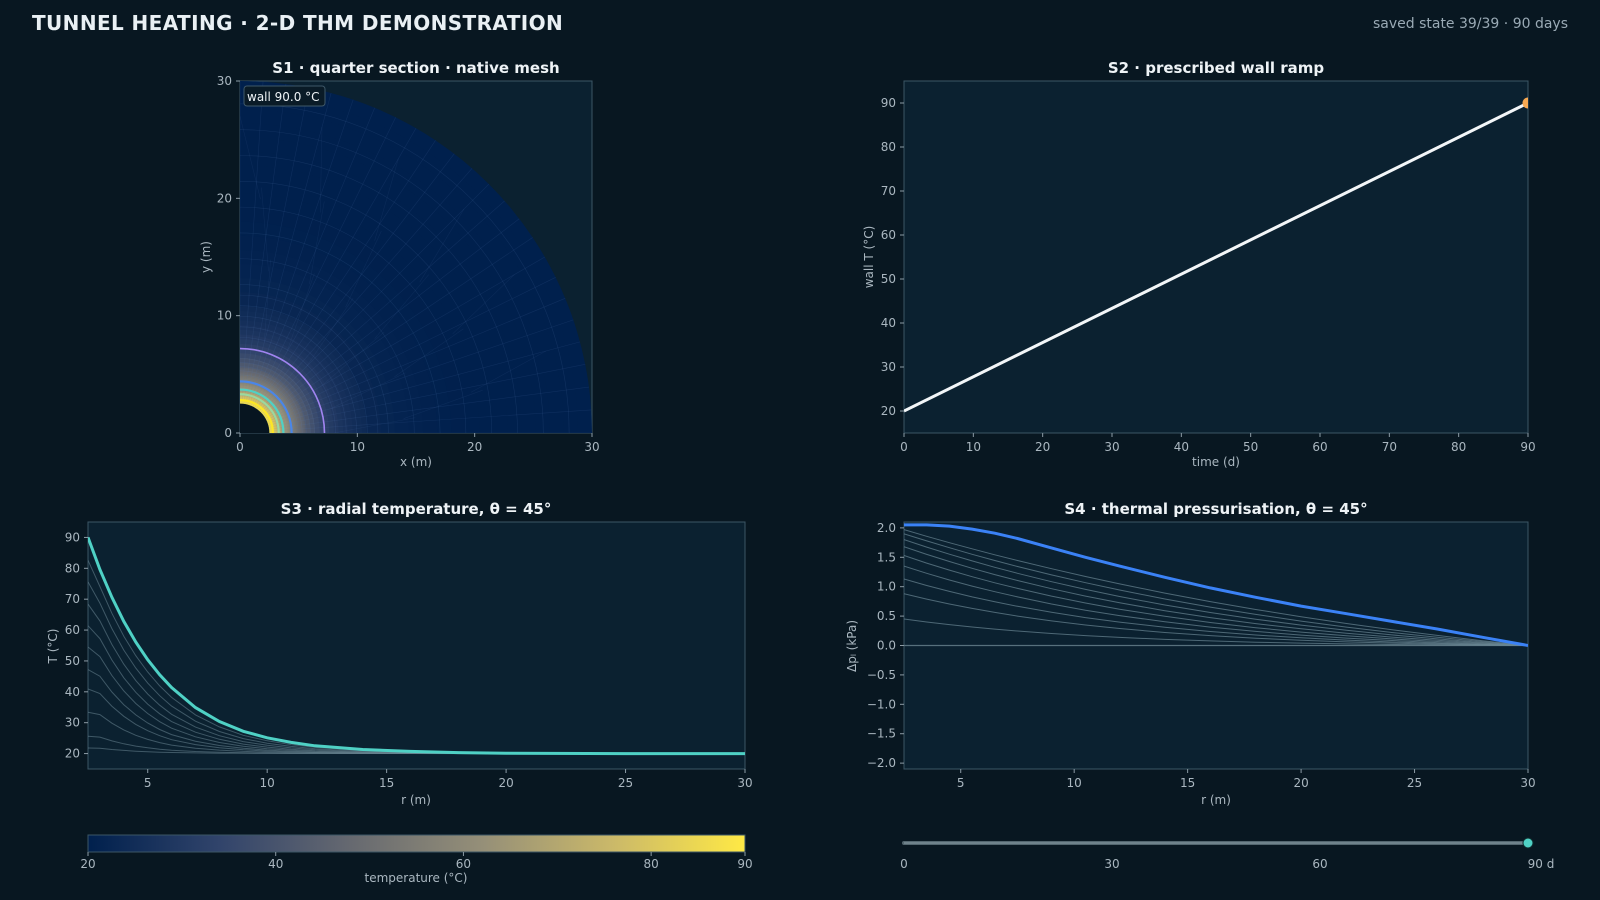  Describe the element at coordinates (1250, 447) in the screenshot. I see `s2-ticks-xtick-label: 50` at that location.